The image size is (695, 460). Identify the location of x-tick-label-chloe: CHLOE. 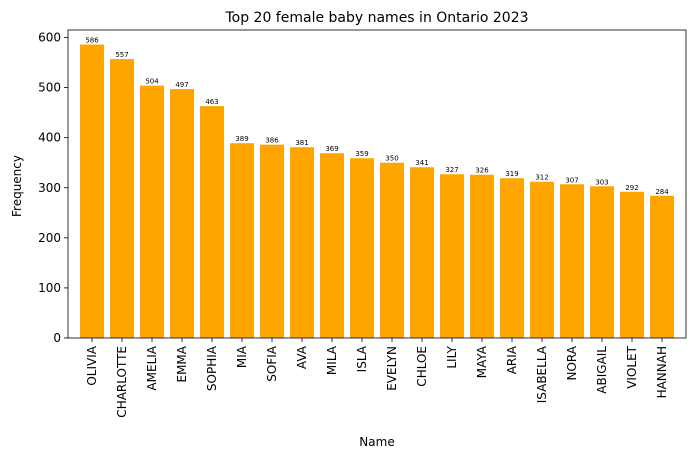
(422, 366).